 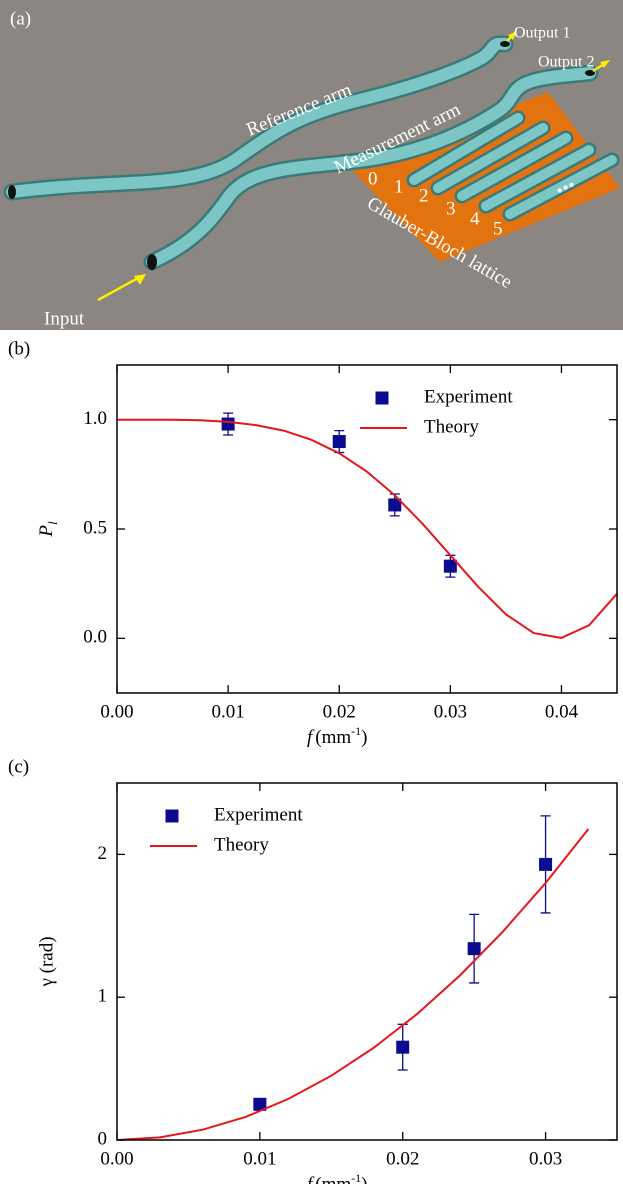 What do you see at coordinates (95, 418) in the screenshot?
I see `y-tick-label: 1.0` at bounding box center [95, 418].